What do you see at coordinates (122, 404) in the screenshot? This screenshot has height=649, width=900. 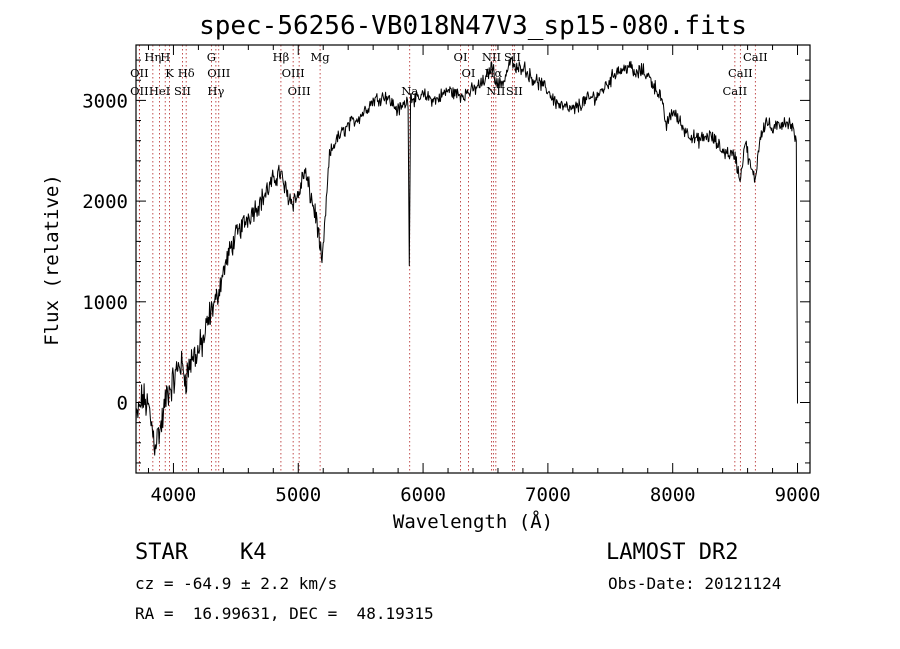 I see `y-tick-label: 0` at bounding box center [122, 404].